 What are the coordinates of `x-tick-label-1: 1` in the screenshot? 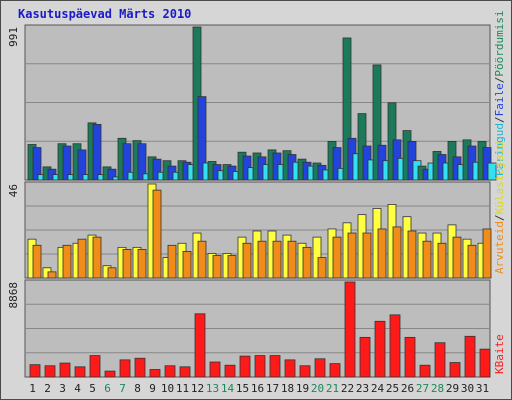 It's located at (32, 388).